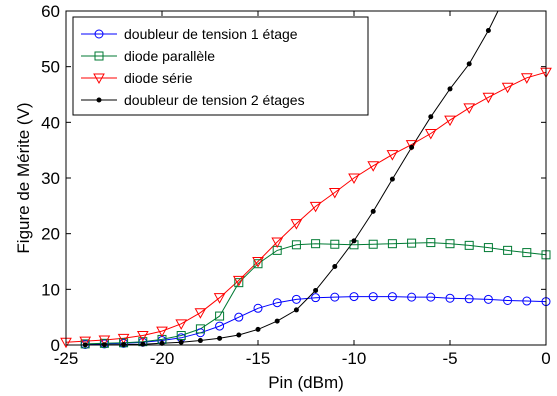 The height and width of the screenshot is (396, 557). Describe the element at coordinates (50, 122) in the screenshot. I see `y-tick-label: 40` at that location.